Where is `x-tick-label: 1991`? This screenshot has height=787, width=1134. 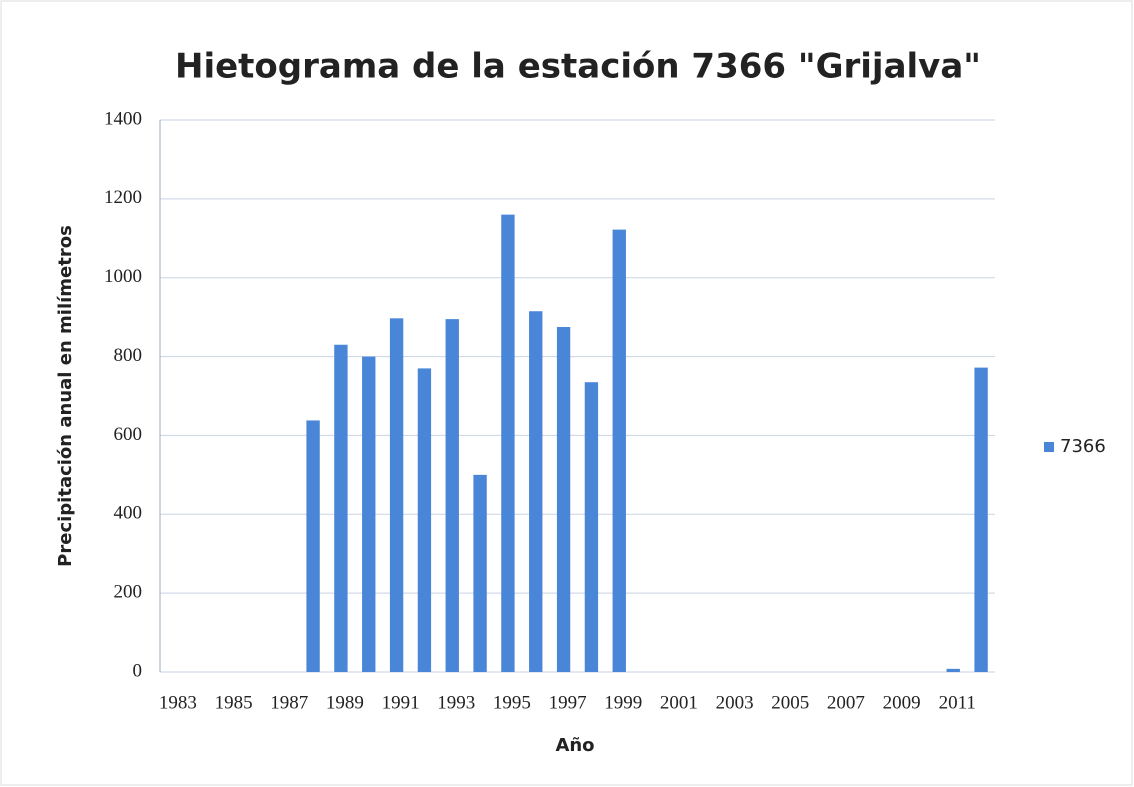 x-tick-label: 1991 is located at coordinates (401, 702).